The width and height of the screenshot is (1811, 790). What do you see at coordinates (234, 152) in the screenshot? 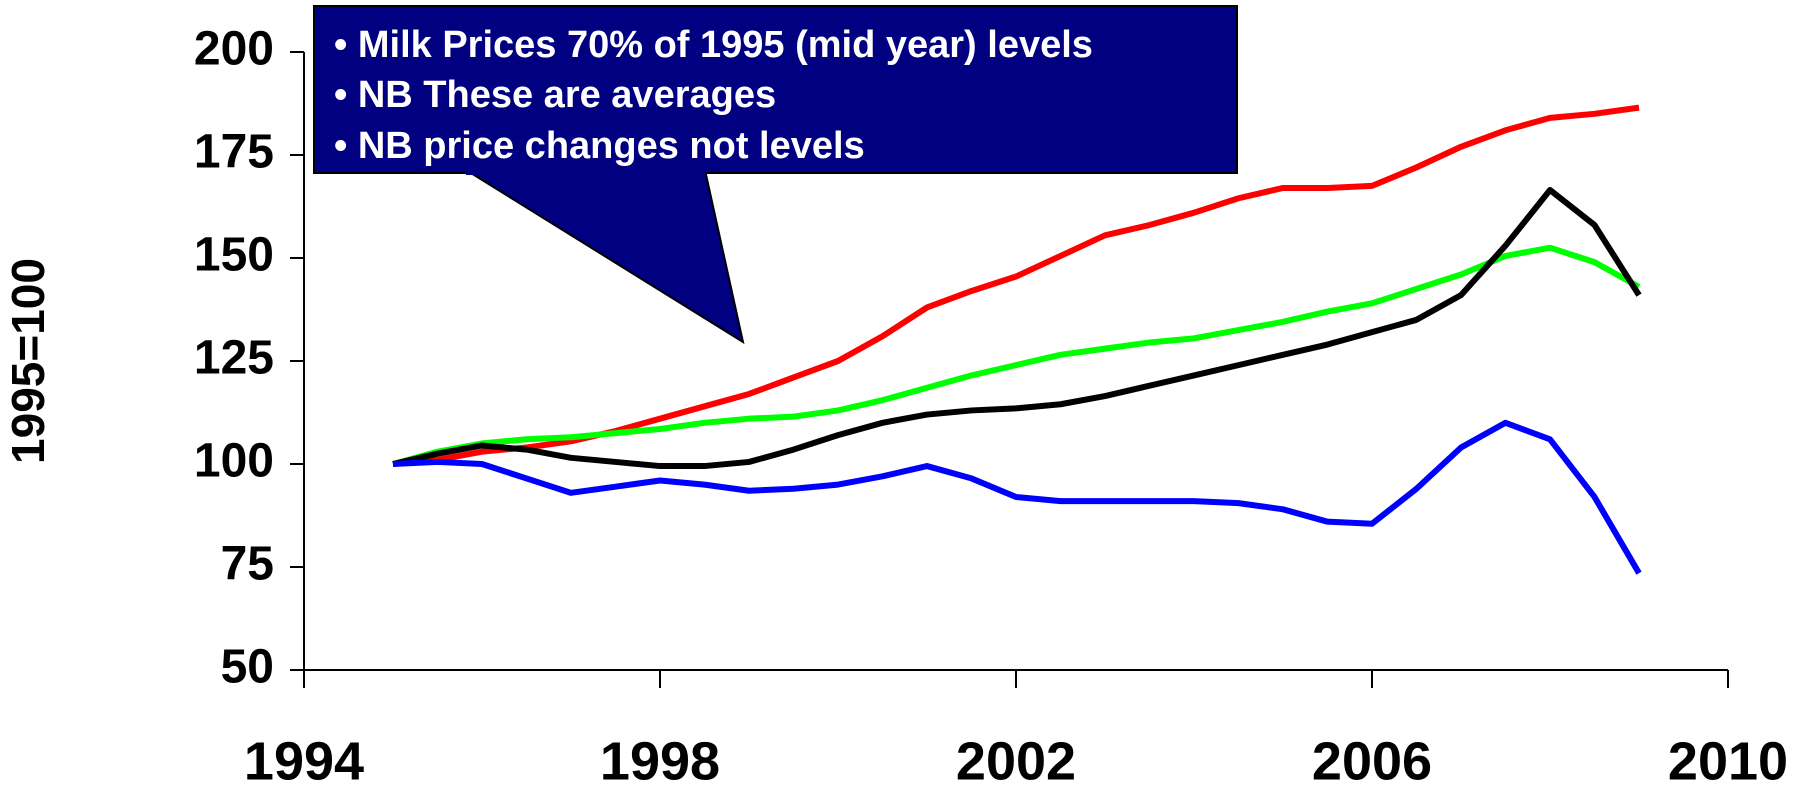
I see `y-tick-label: 175` at bounding box center [234, 152].